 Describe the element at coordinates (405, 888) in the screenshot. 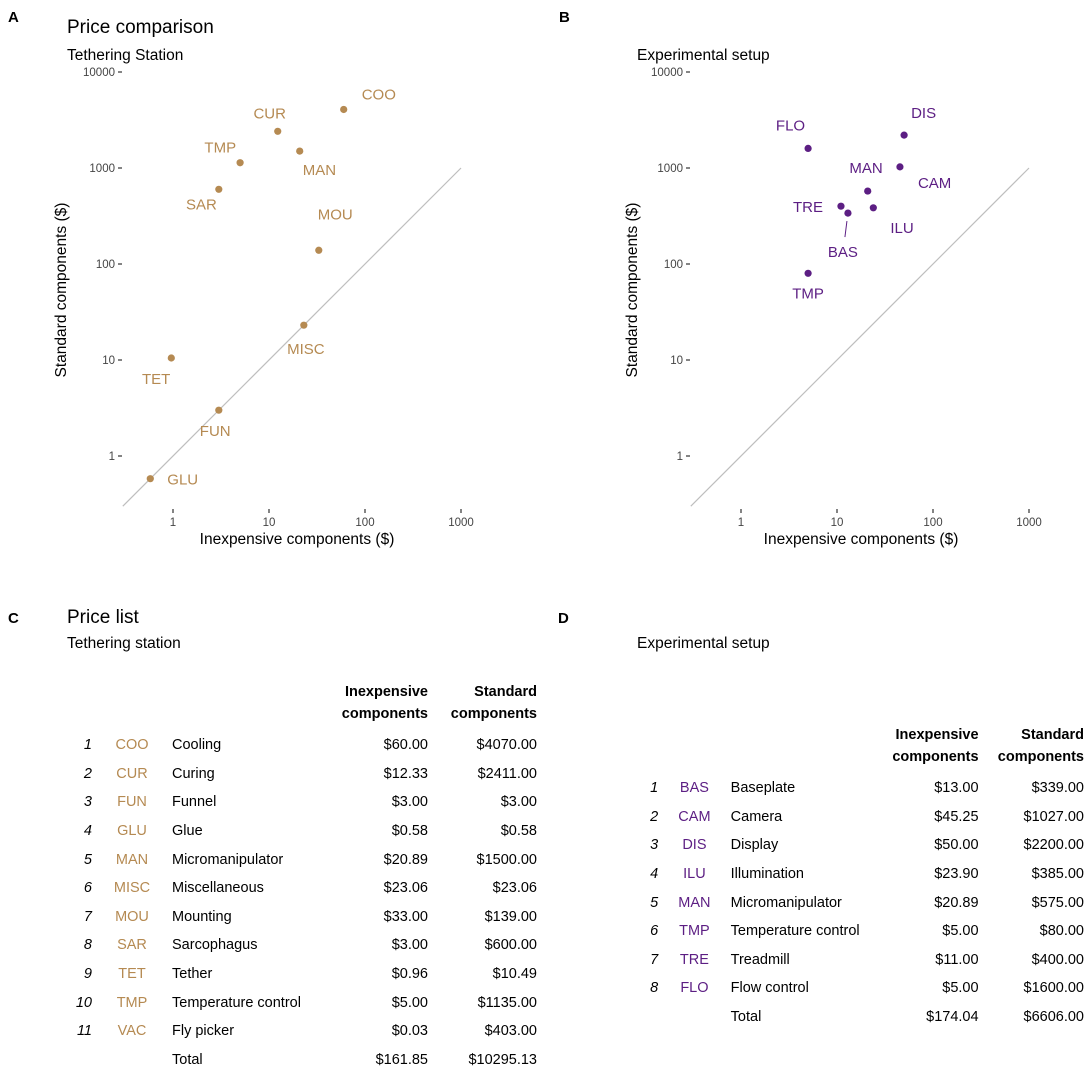

I see `row-inexpensive-price: $23.06` at that location.